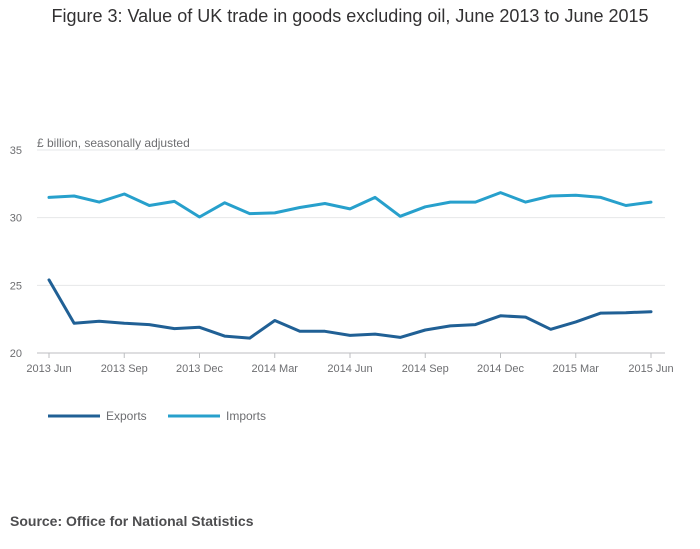 Image resolution: width=700 pixels, height=549 pixels. I want to click on x-tick-label: 2014 Mar, so click(275, 369).